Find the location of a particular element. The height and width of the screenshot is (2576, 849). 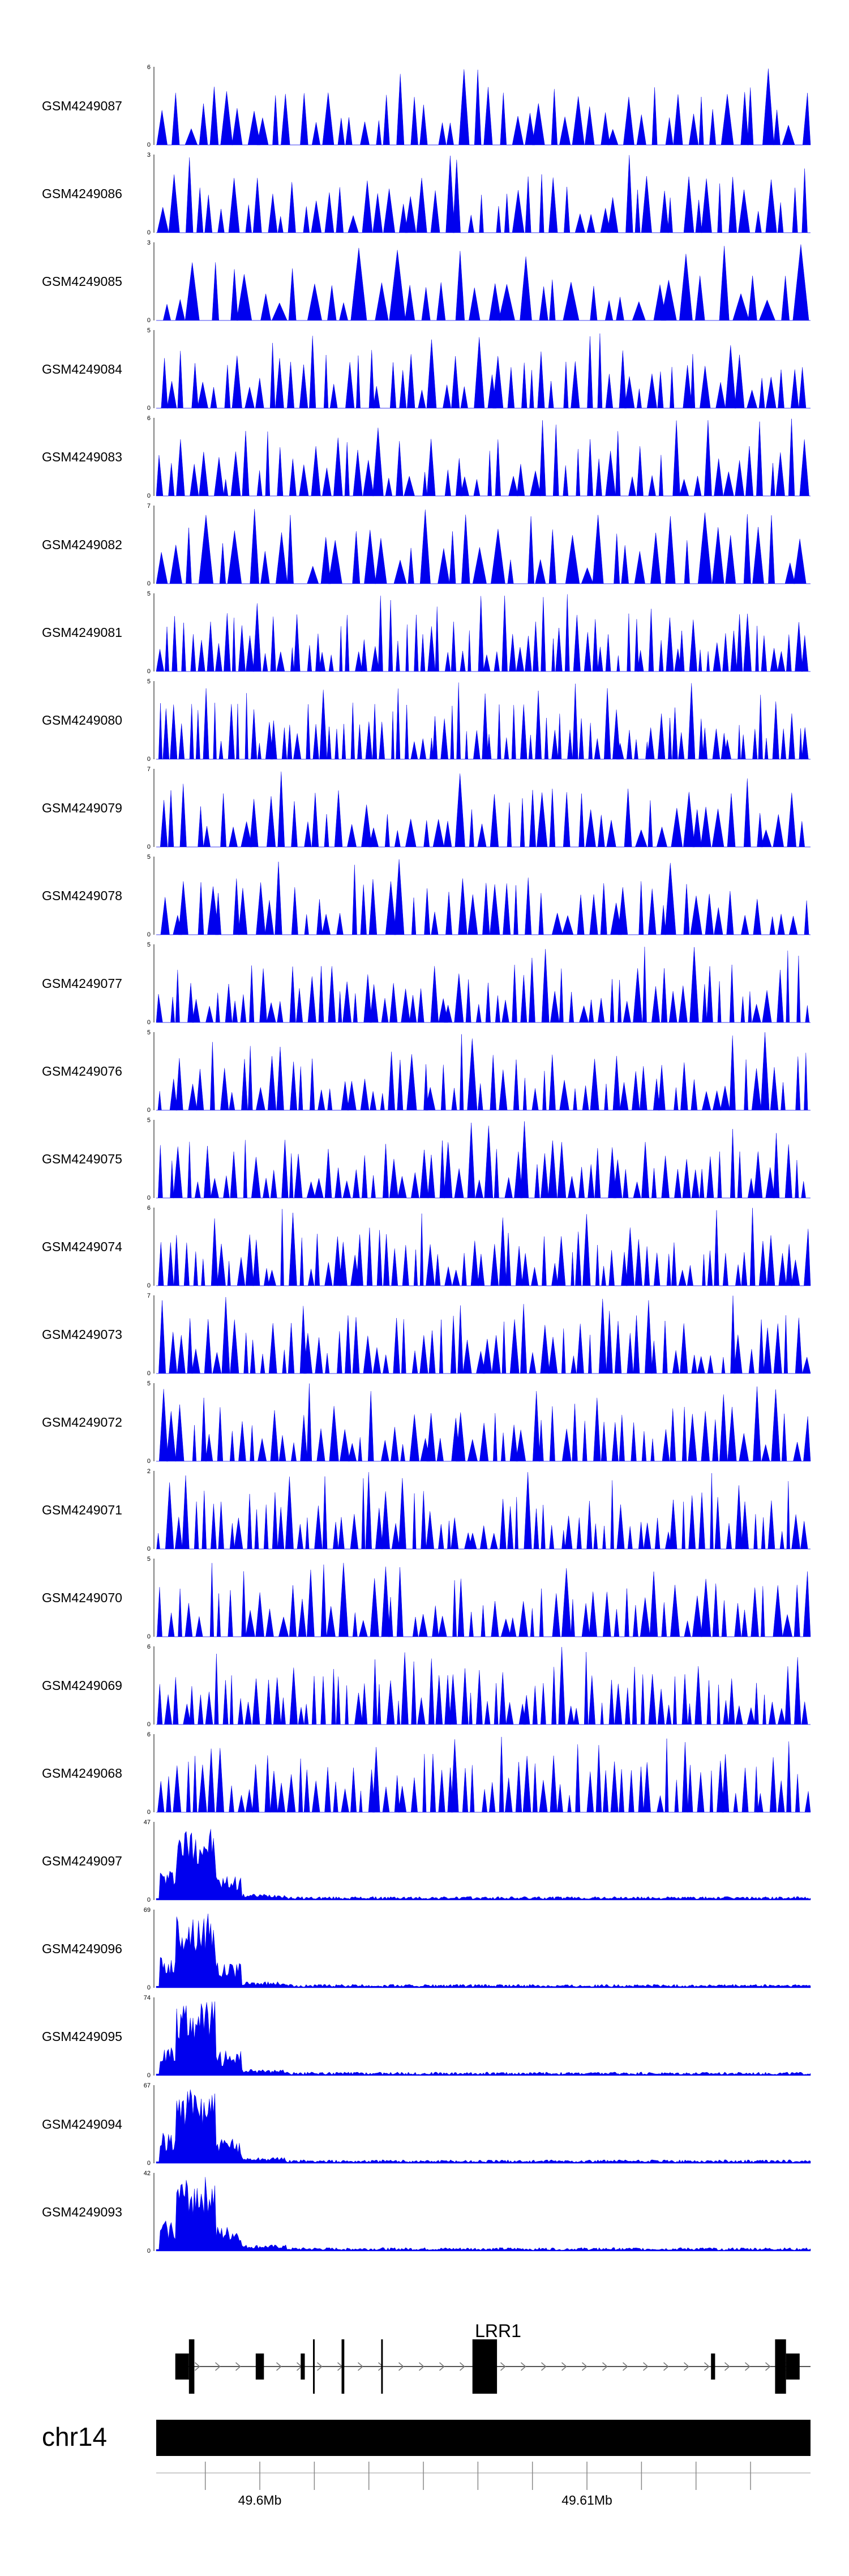

track-label: GSM4249080 is located at coordinates (82, 720).